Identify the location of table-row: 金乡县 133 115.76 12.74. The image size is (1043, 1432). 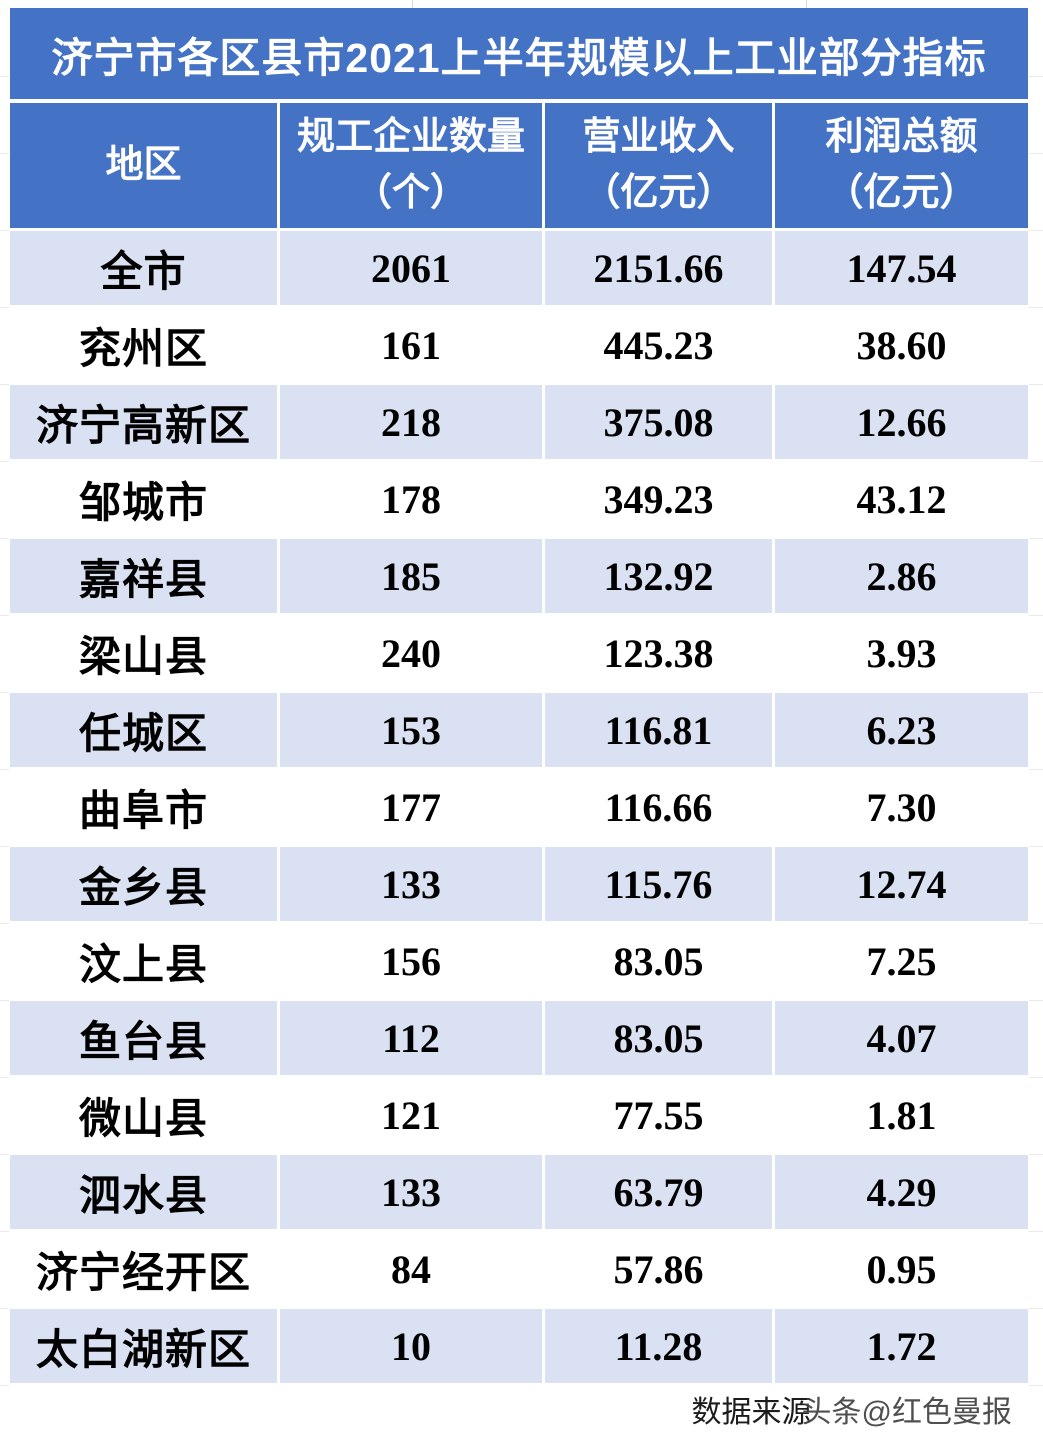
(519, 885).